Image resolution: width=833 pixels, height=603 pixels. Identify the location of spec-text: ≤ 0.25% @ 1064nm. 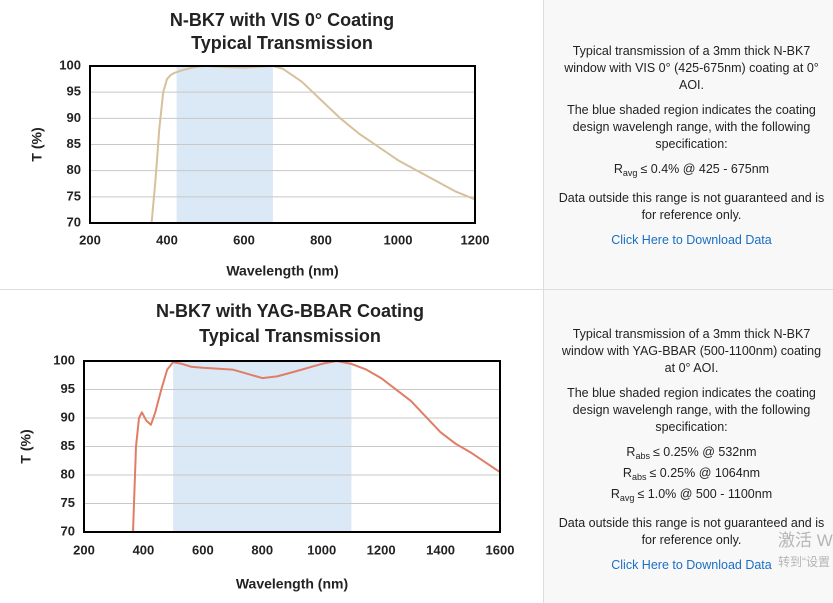
(705, 473).